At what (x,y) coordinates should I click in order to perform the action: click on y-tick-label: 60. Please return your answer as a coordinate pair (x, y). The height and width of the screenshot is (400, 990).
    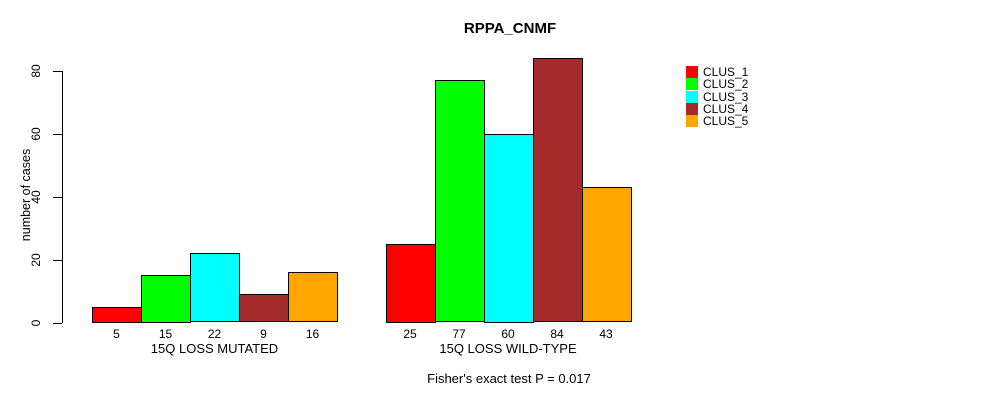
    Looking at the image, I should click on (36, 133).